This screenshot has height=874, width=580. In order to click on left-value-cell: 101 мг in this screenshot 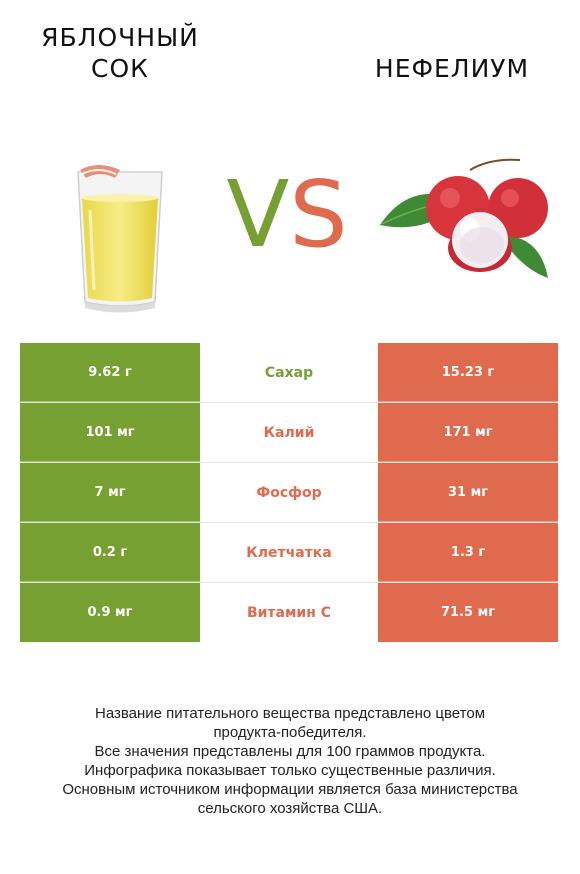, I will do `click(110, 432)`.